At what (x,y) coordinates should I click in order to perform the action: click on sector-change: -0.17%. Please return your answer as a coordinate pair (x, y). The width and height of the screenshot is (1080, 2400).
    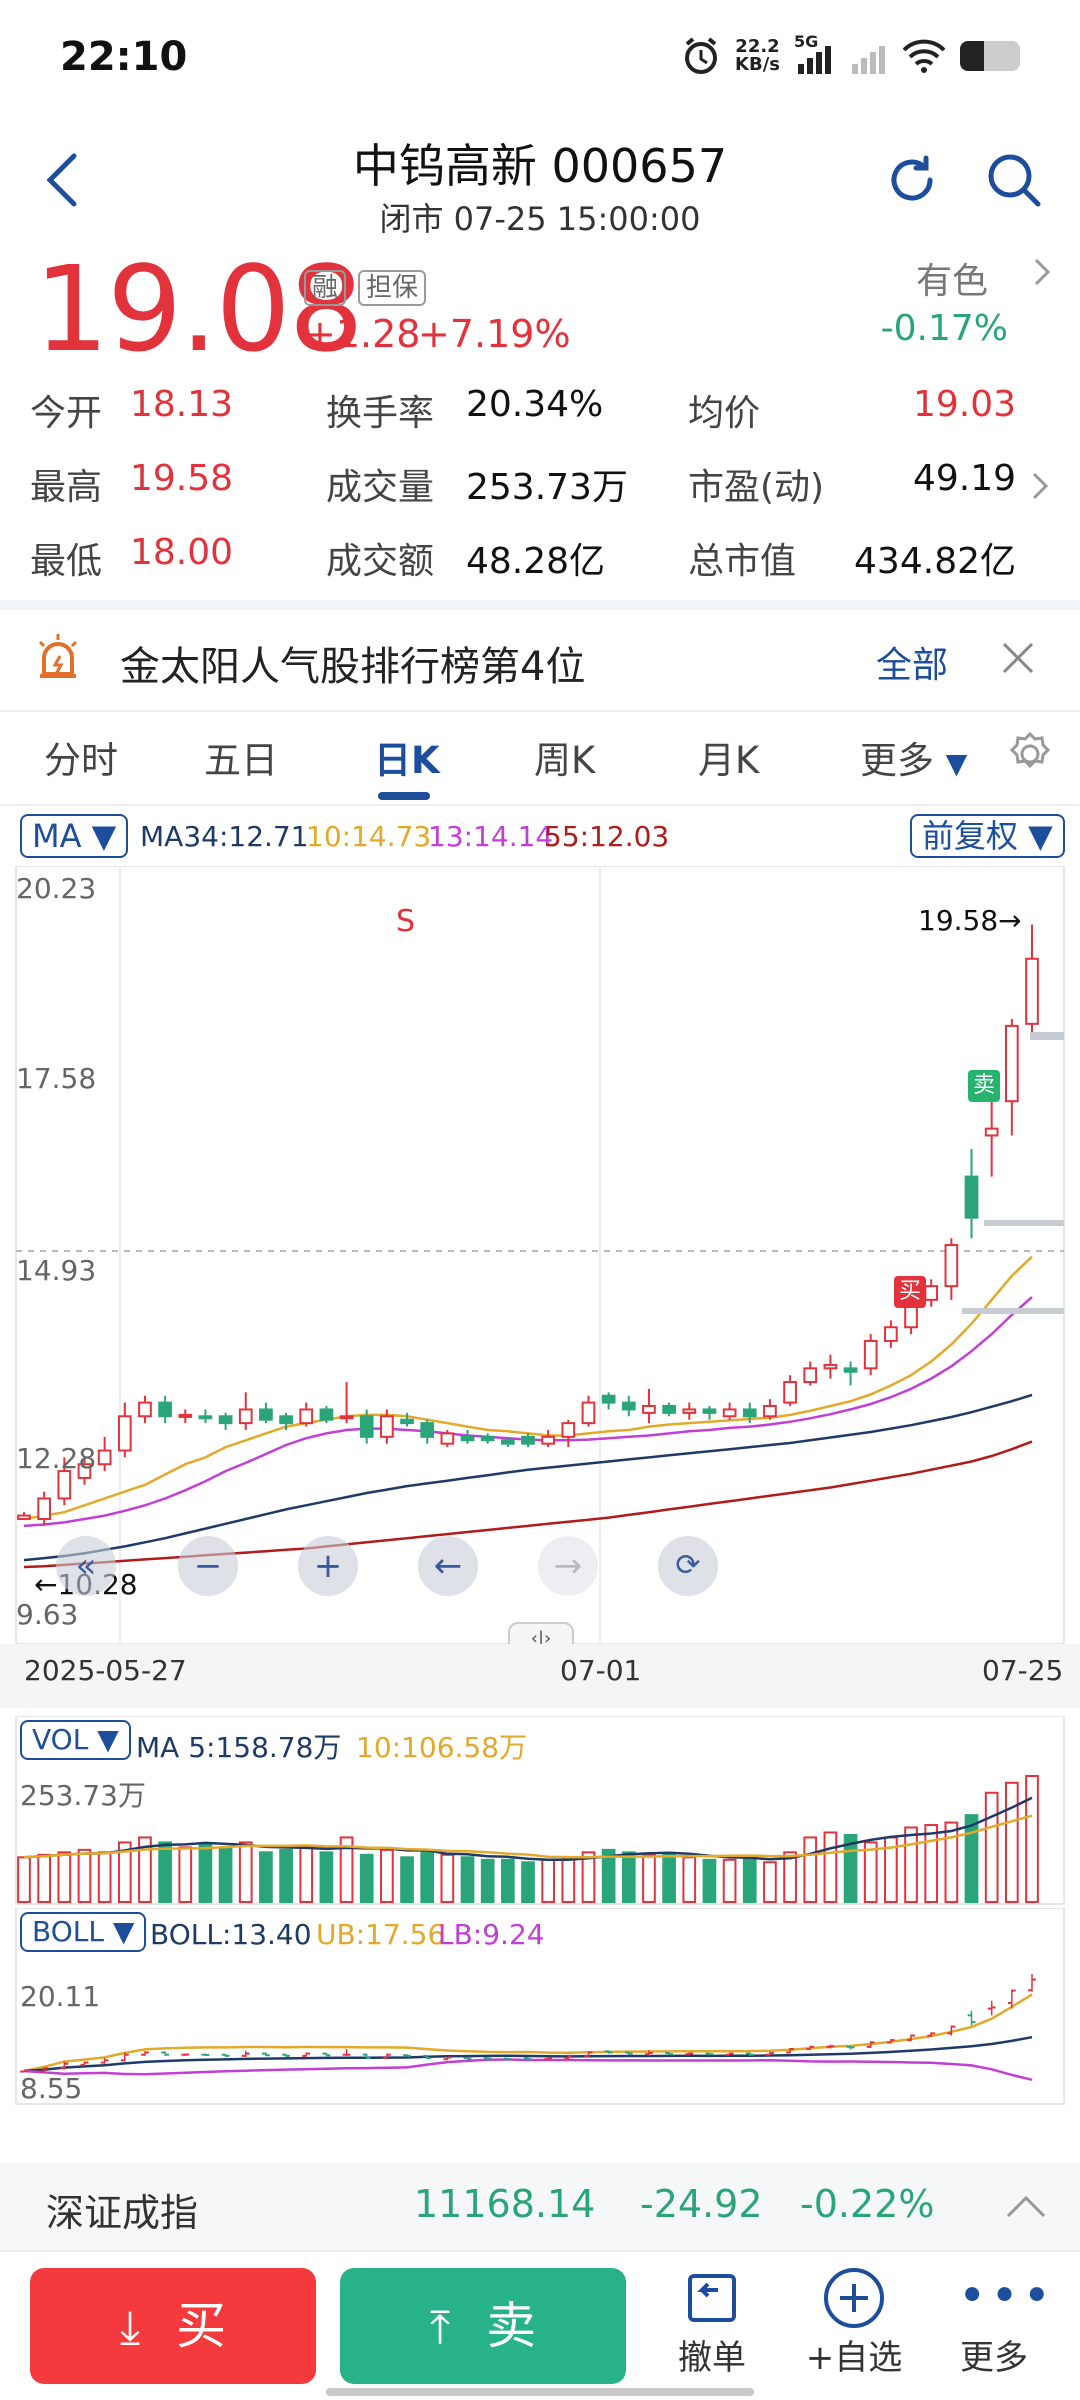
    Looking at the image, I should click on (944, 328).